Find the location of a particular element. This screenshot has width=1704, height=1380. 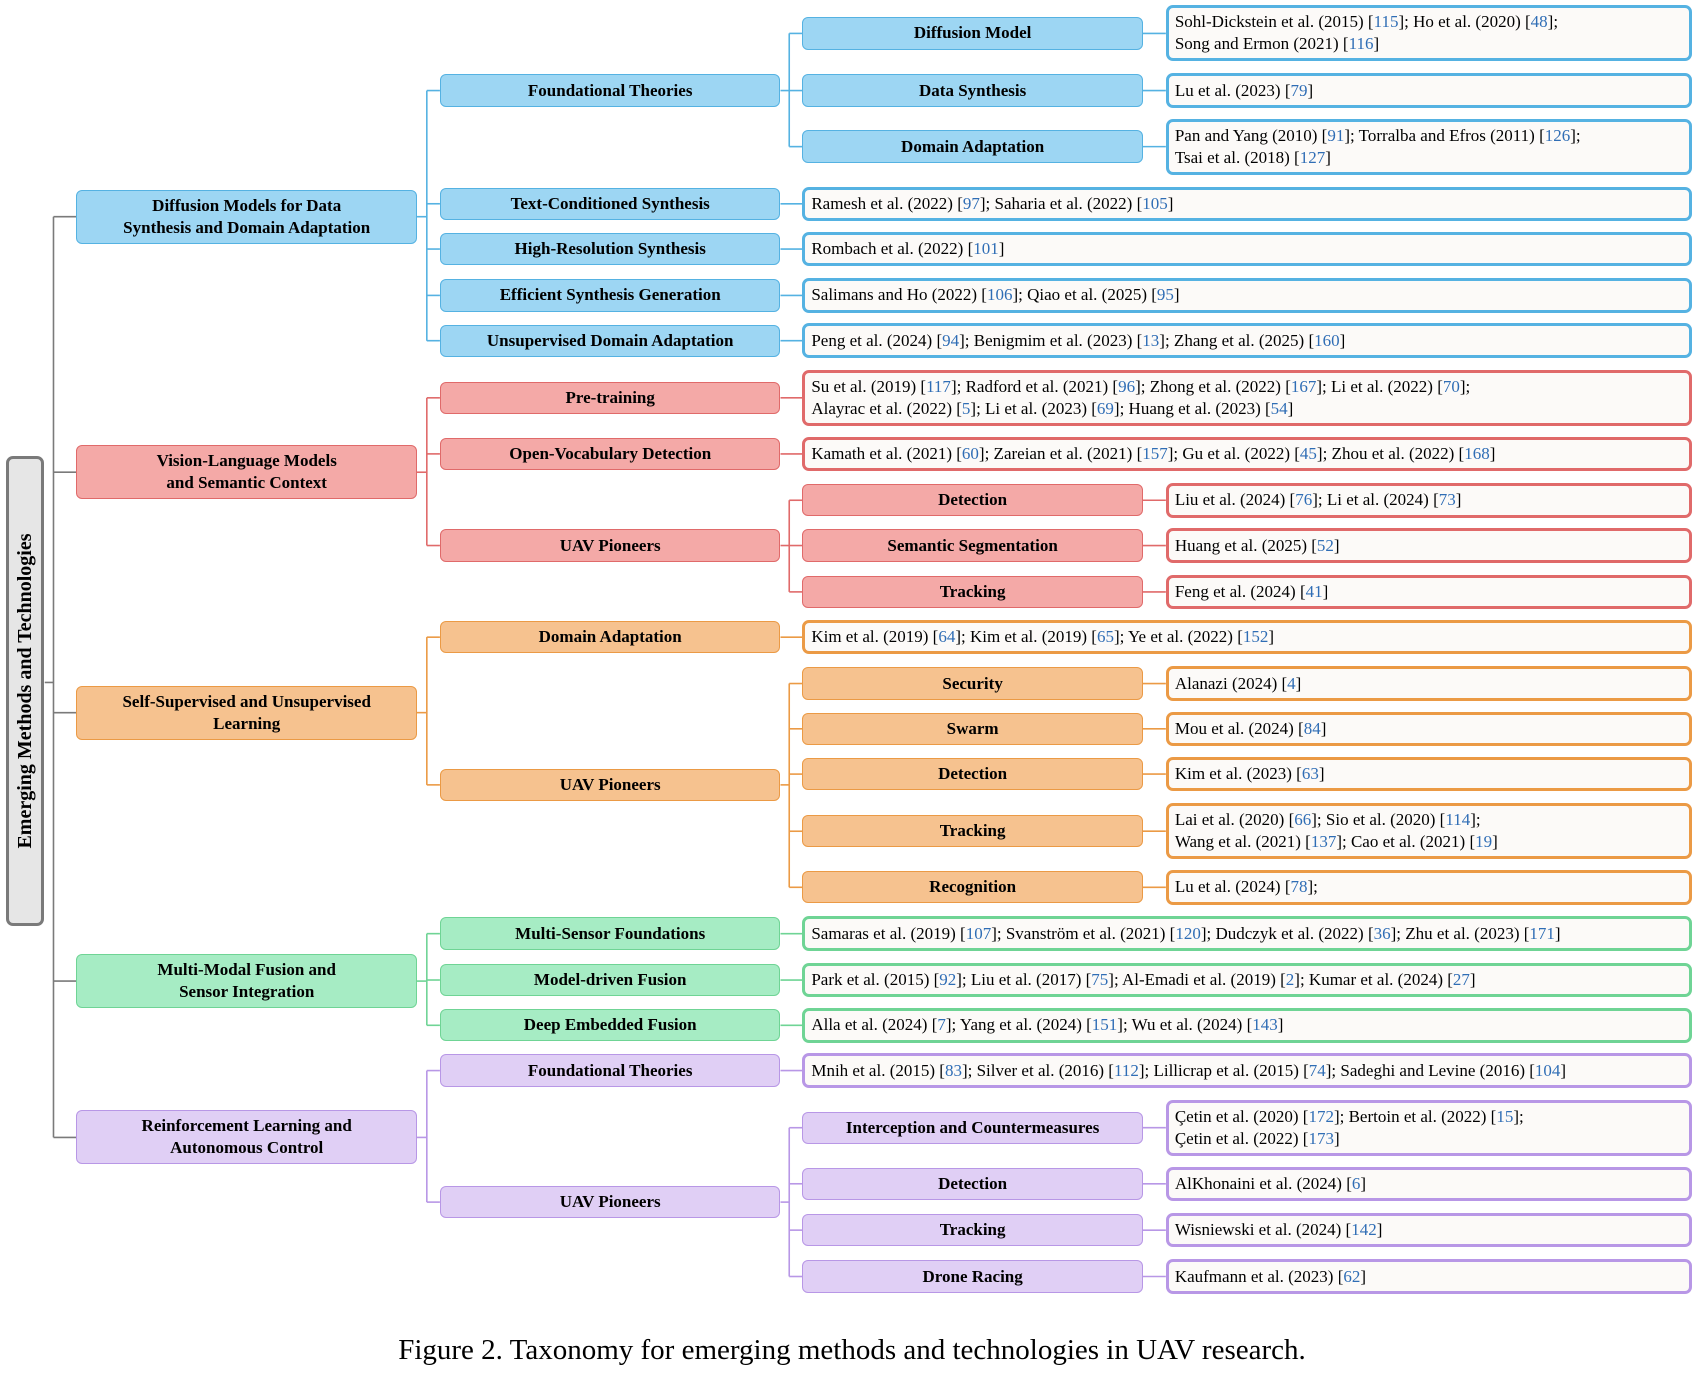

citation-link: 120 is located at coordinates (1188, 933).